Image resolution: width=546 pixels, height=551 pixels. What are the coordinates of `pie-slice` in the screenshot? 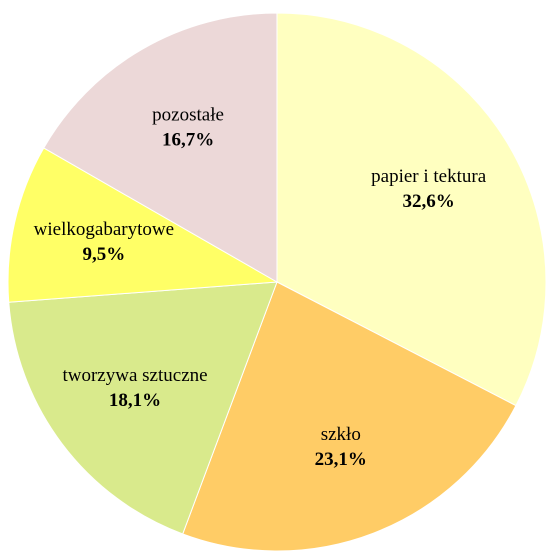 It's located at (143, 225).